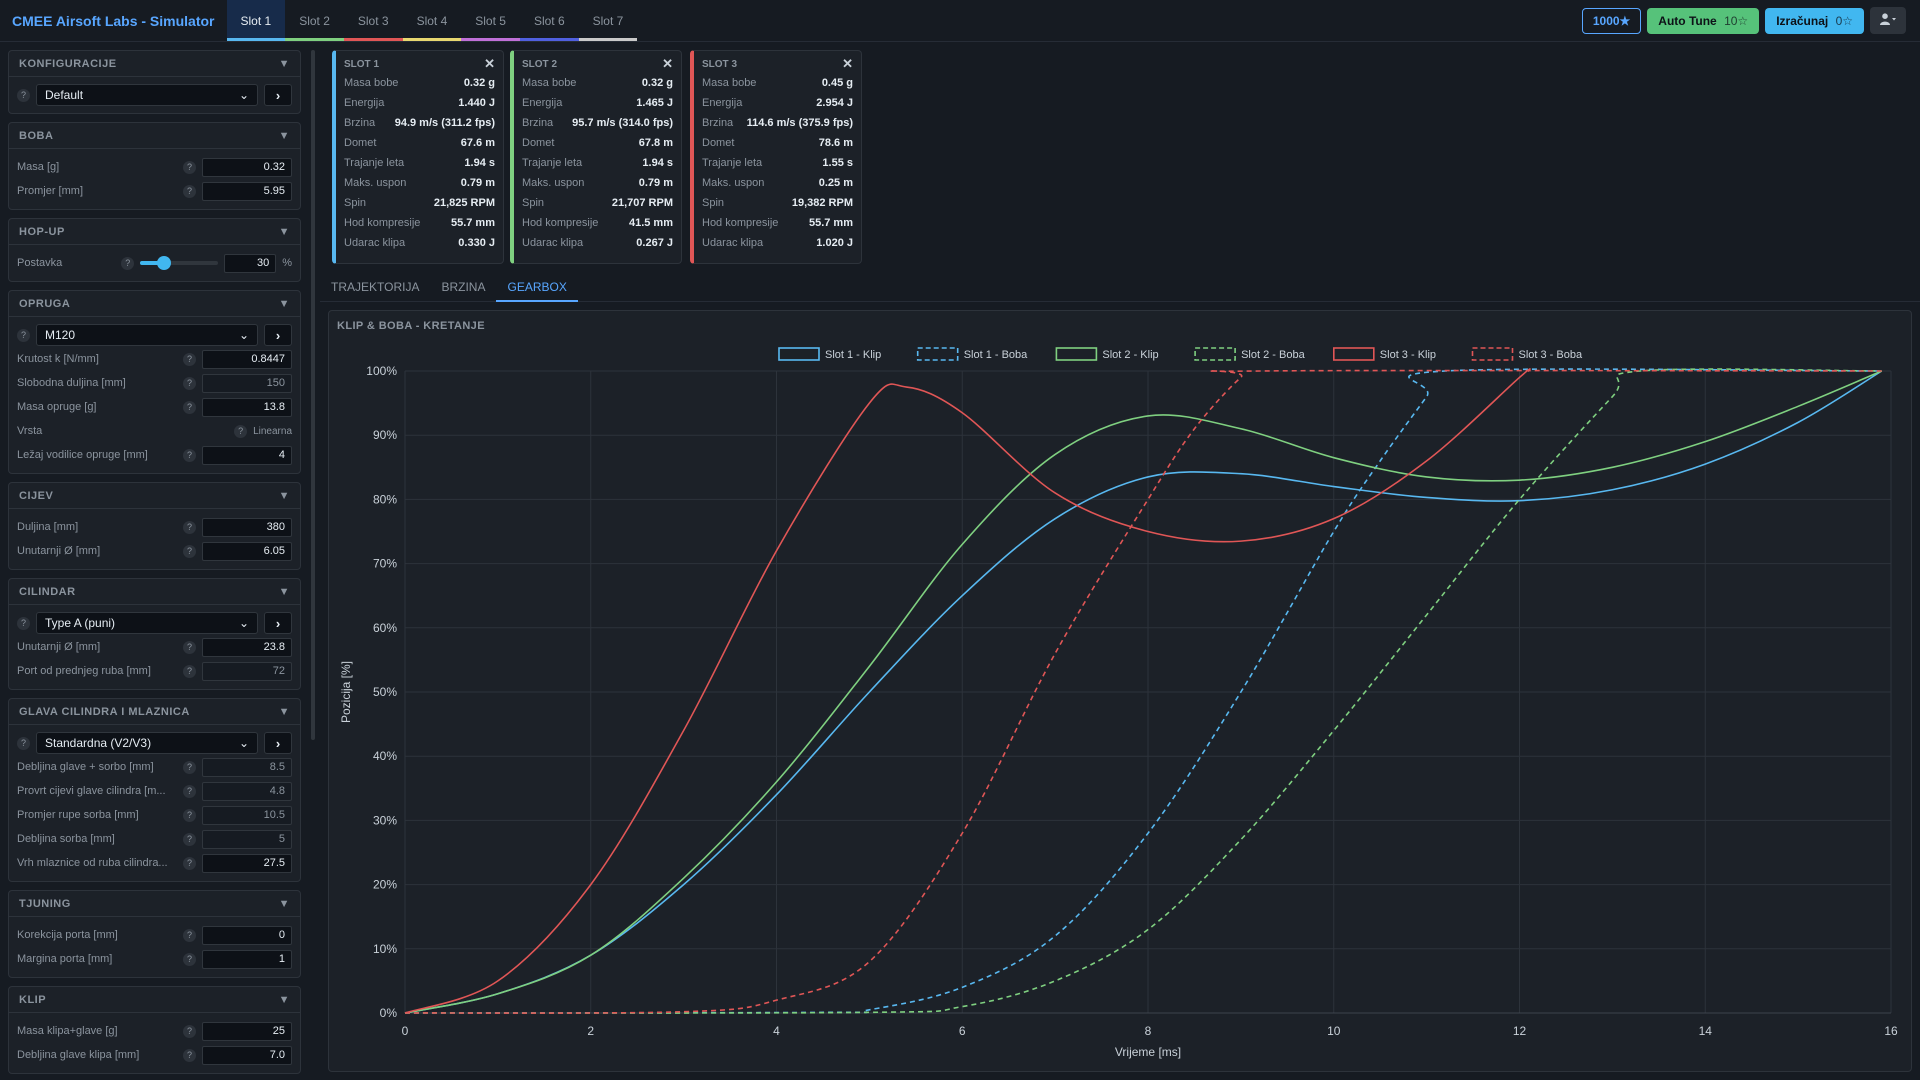  I want to click on head-next-button: ›, so click(278, 743).